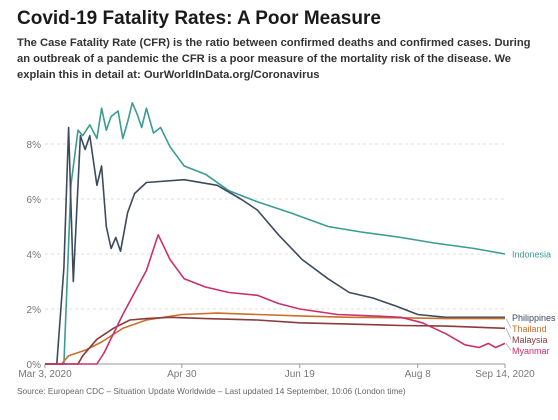 The image size is (558, 420). I want to click on y-tick-label: 6%, so click(34, 200).